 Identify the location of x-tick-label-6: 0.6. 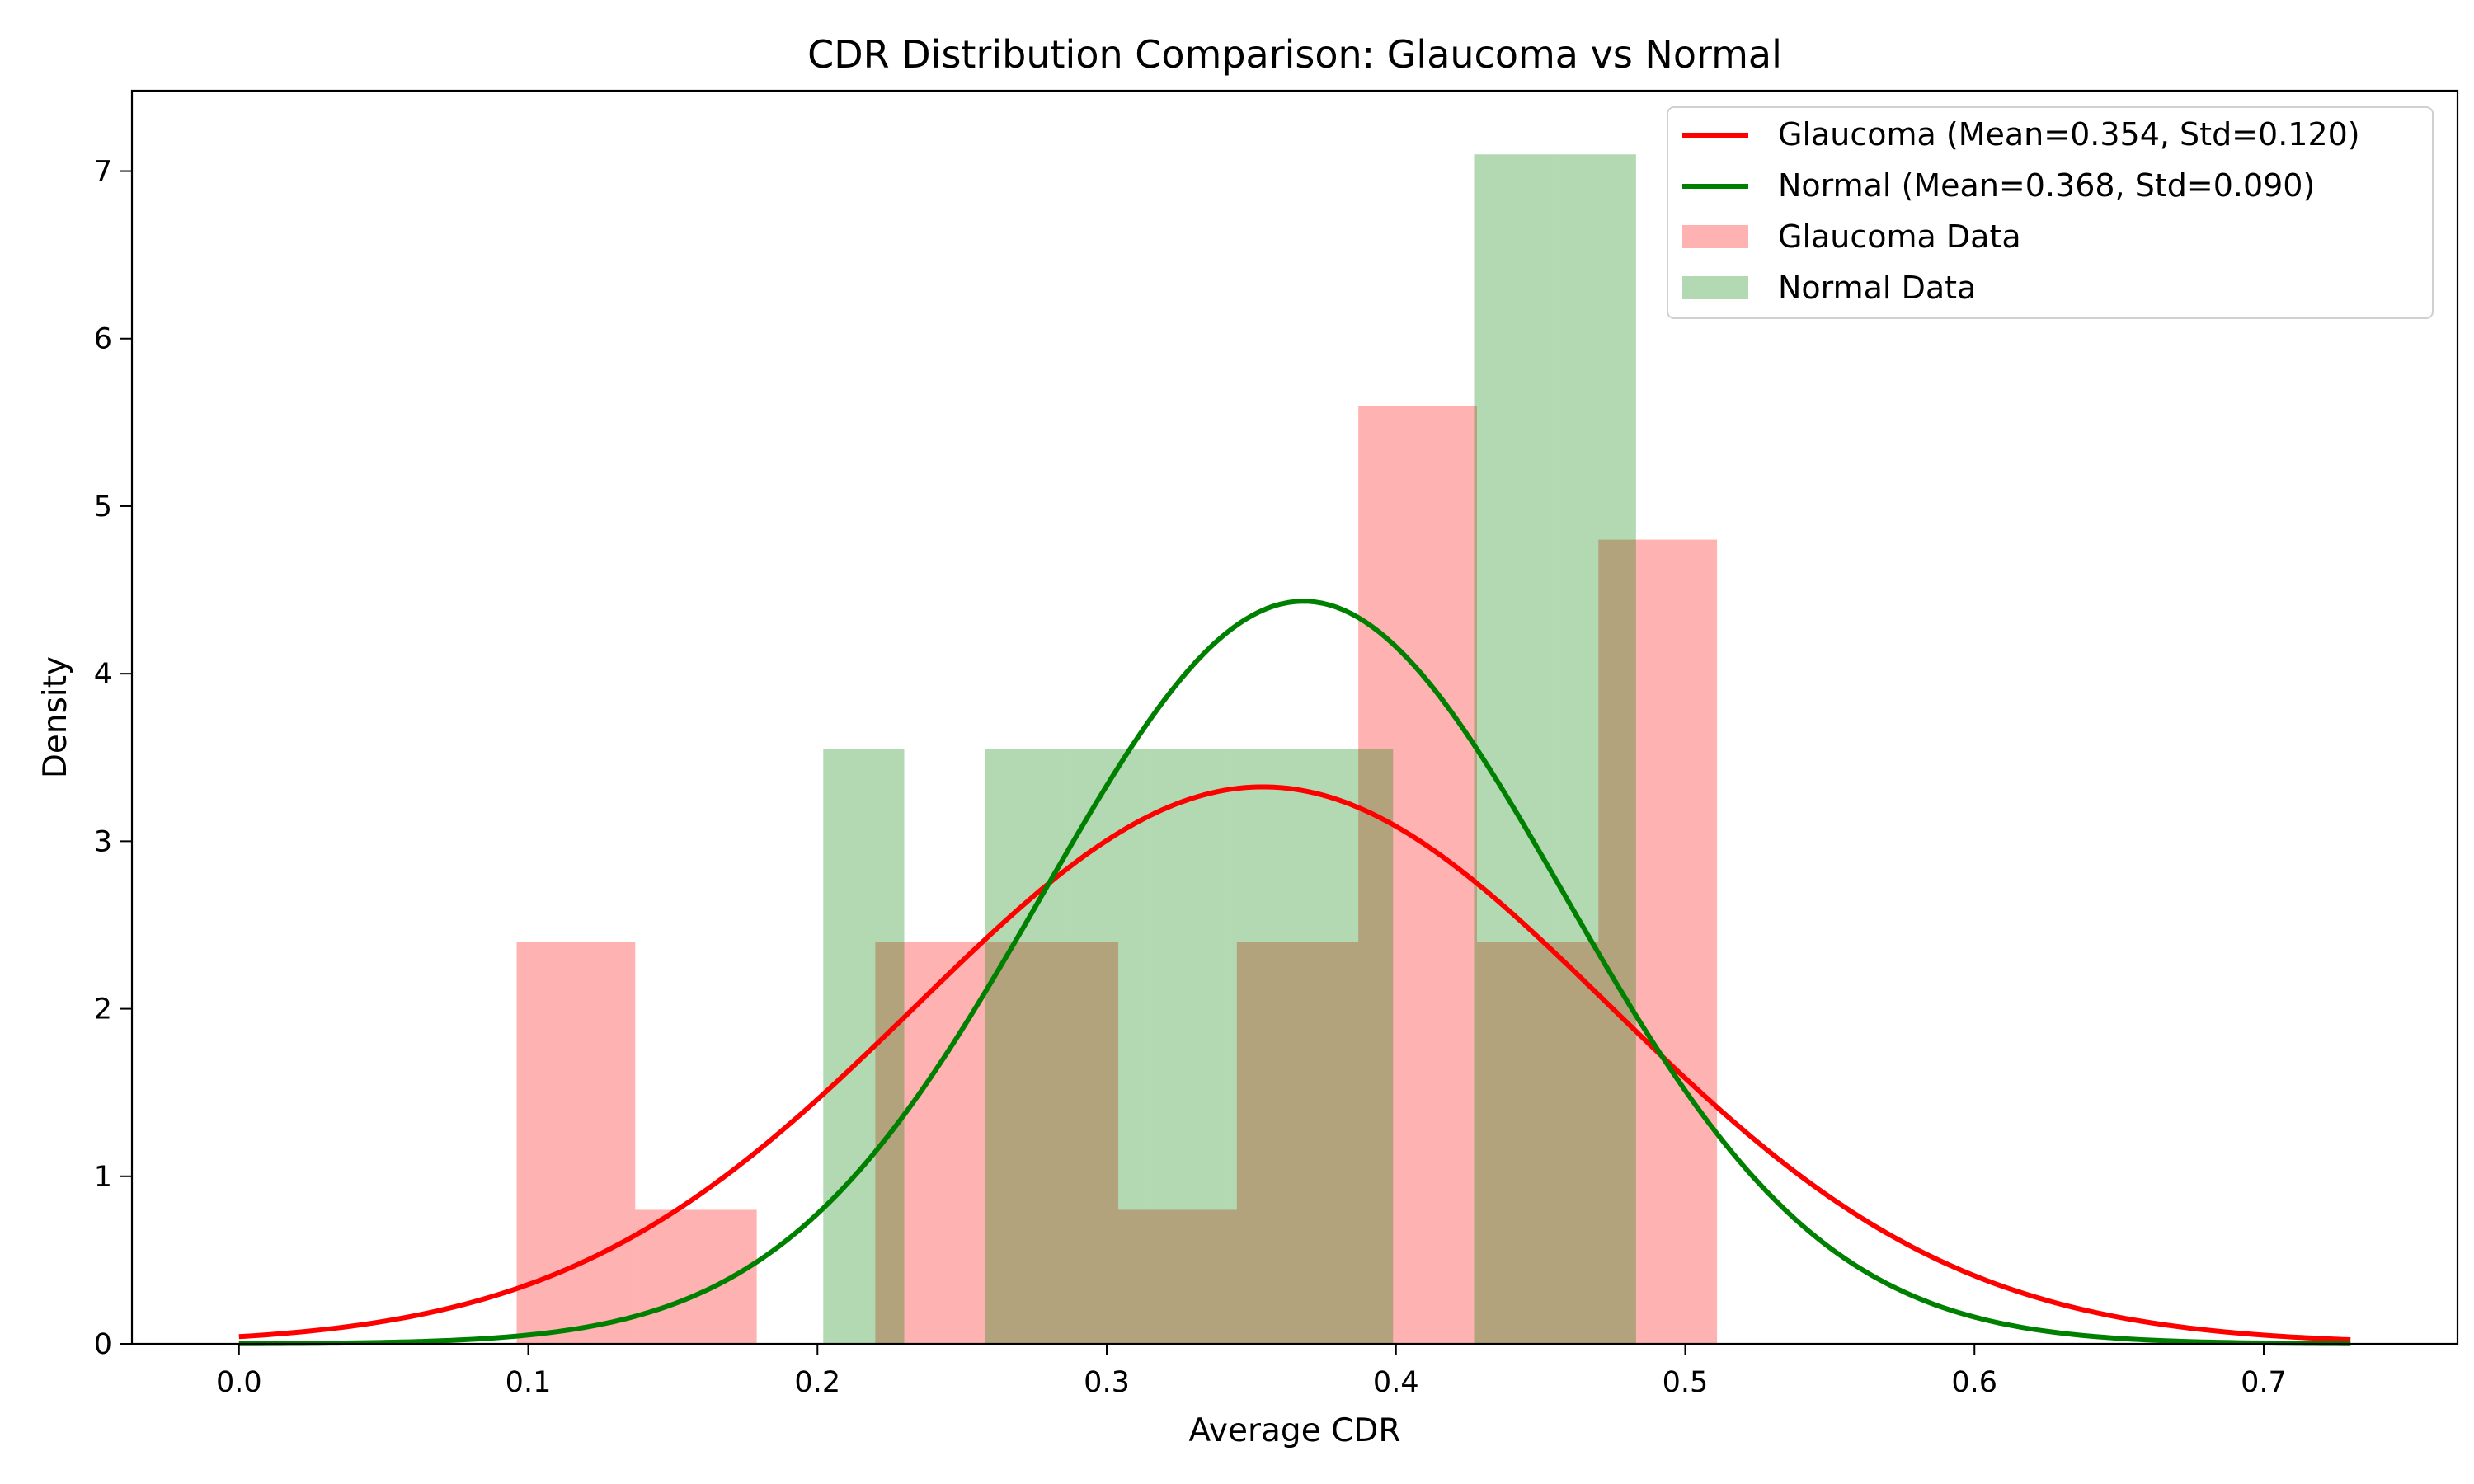
(1974, 1382).